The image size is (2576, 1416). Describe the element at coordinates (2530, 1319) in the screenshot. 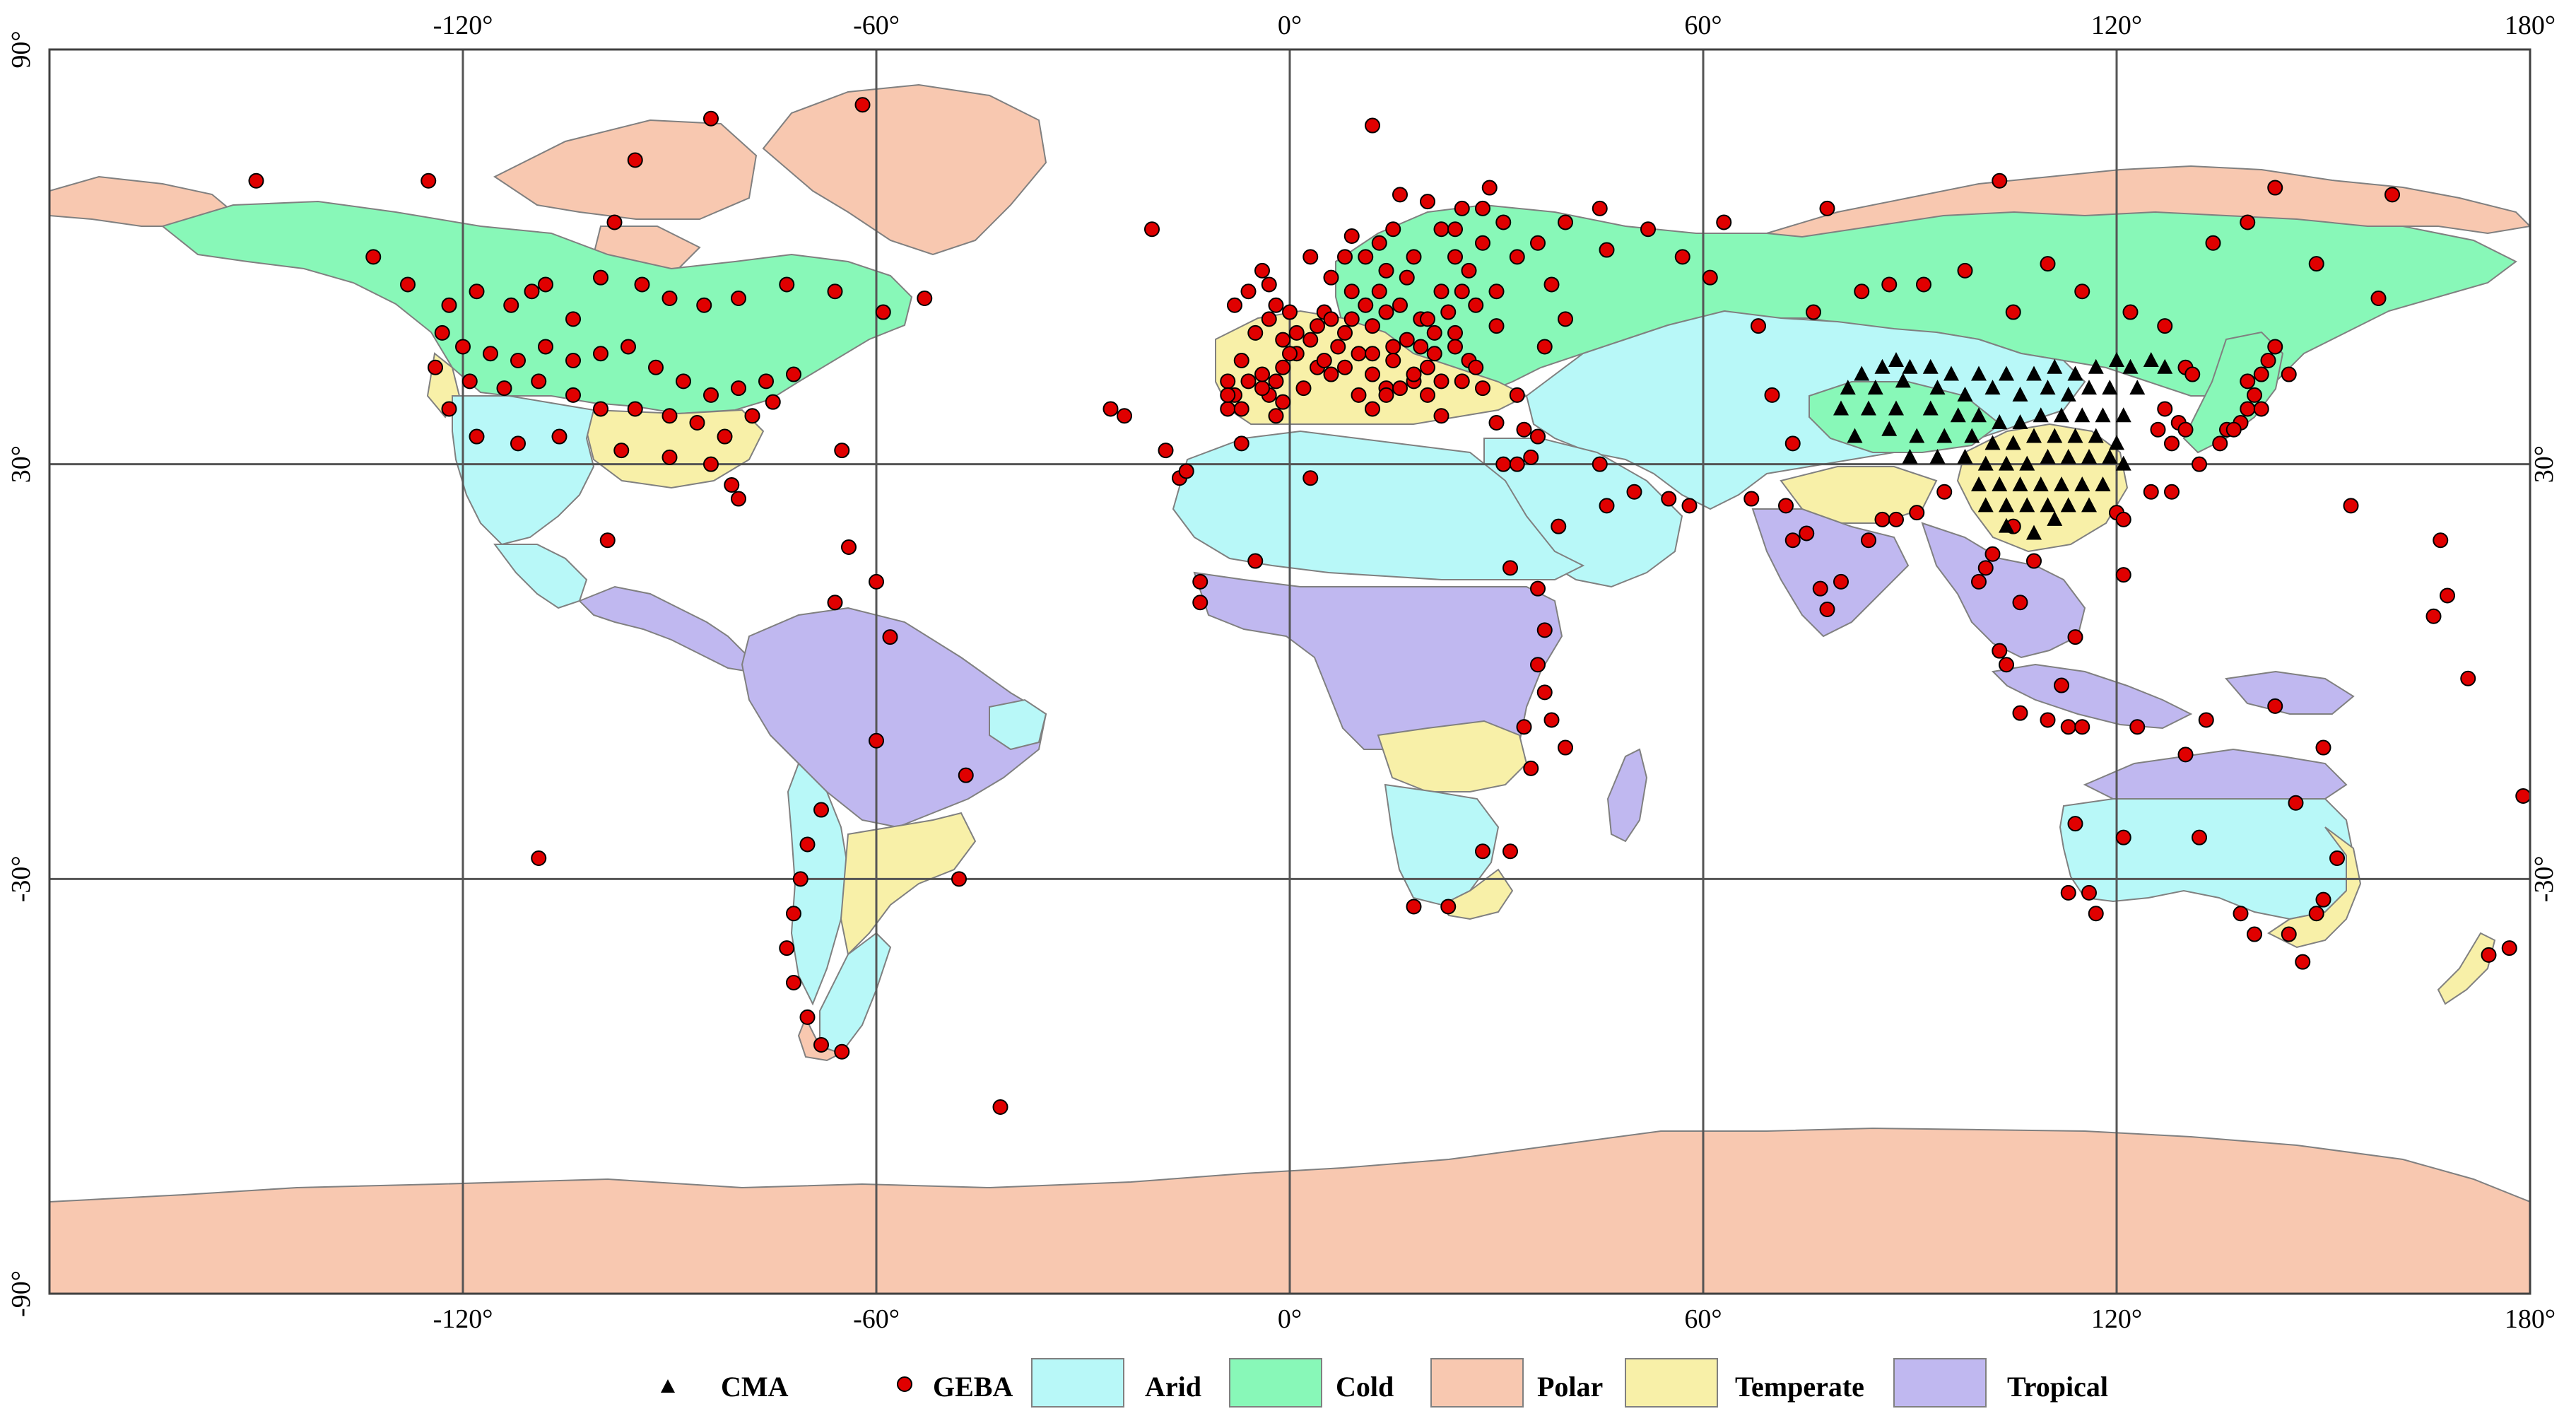

I see `bottom-lon-tick-label: 180°` at that location.